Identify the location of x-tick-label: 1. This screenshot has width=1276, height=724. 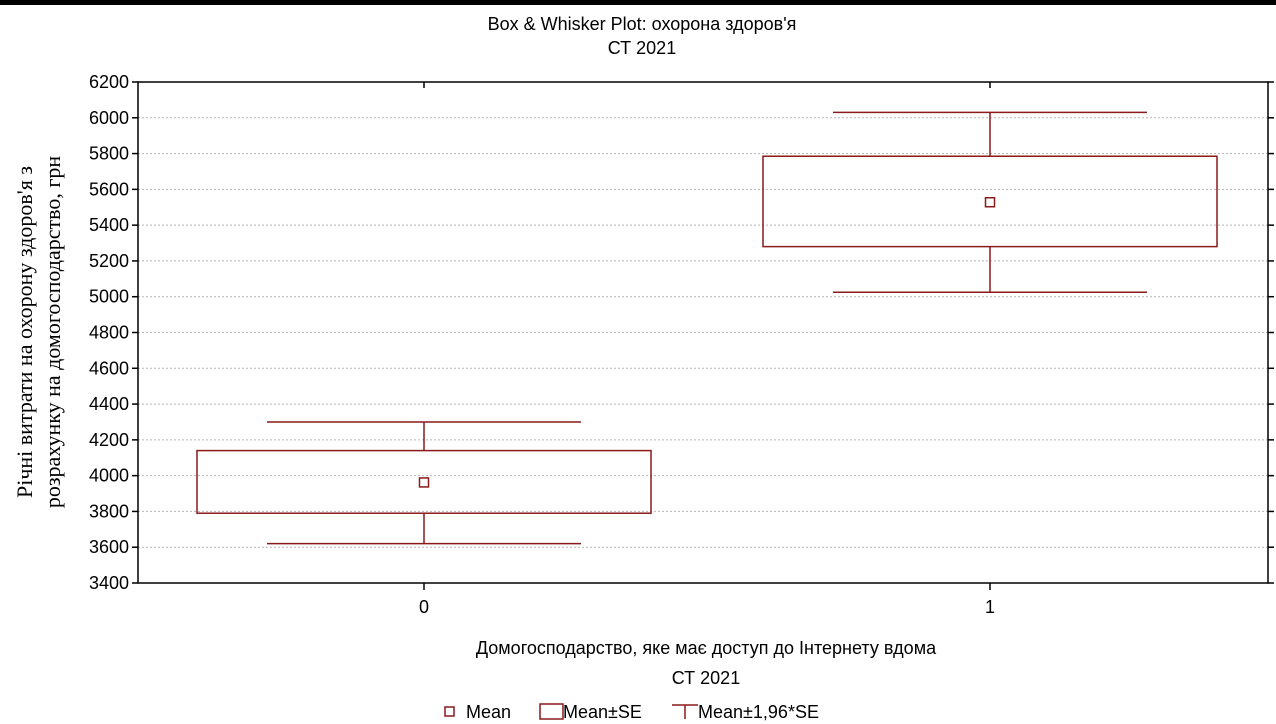
(990, 607).